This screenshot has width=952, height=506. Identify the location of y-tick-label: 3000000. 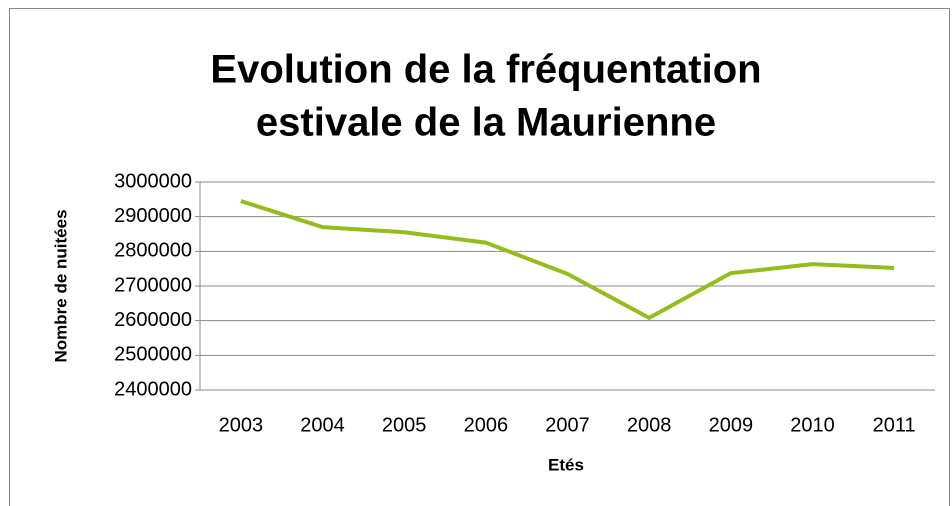
(153, 181).